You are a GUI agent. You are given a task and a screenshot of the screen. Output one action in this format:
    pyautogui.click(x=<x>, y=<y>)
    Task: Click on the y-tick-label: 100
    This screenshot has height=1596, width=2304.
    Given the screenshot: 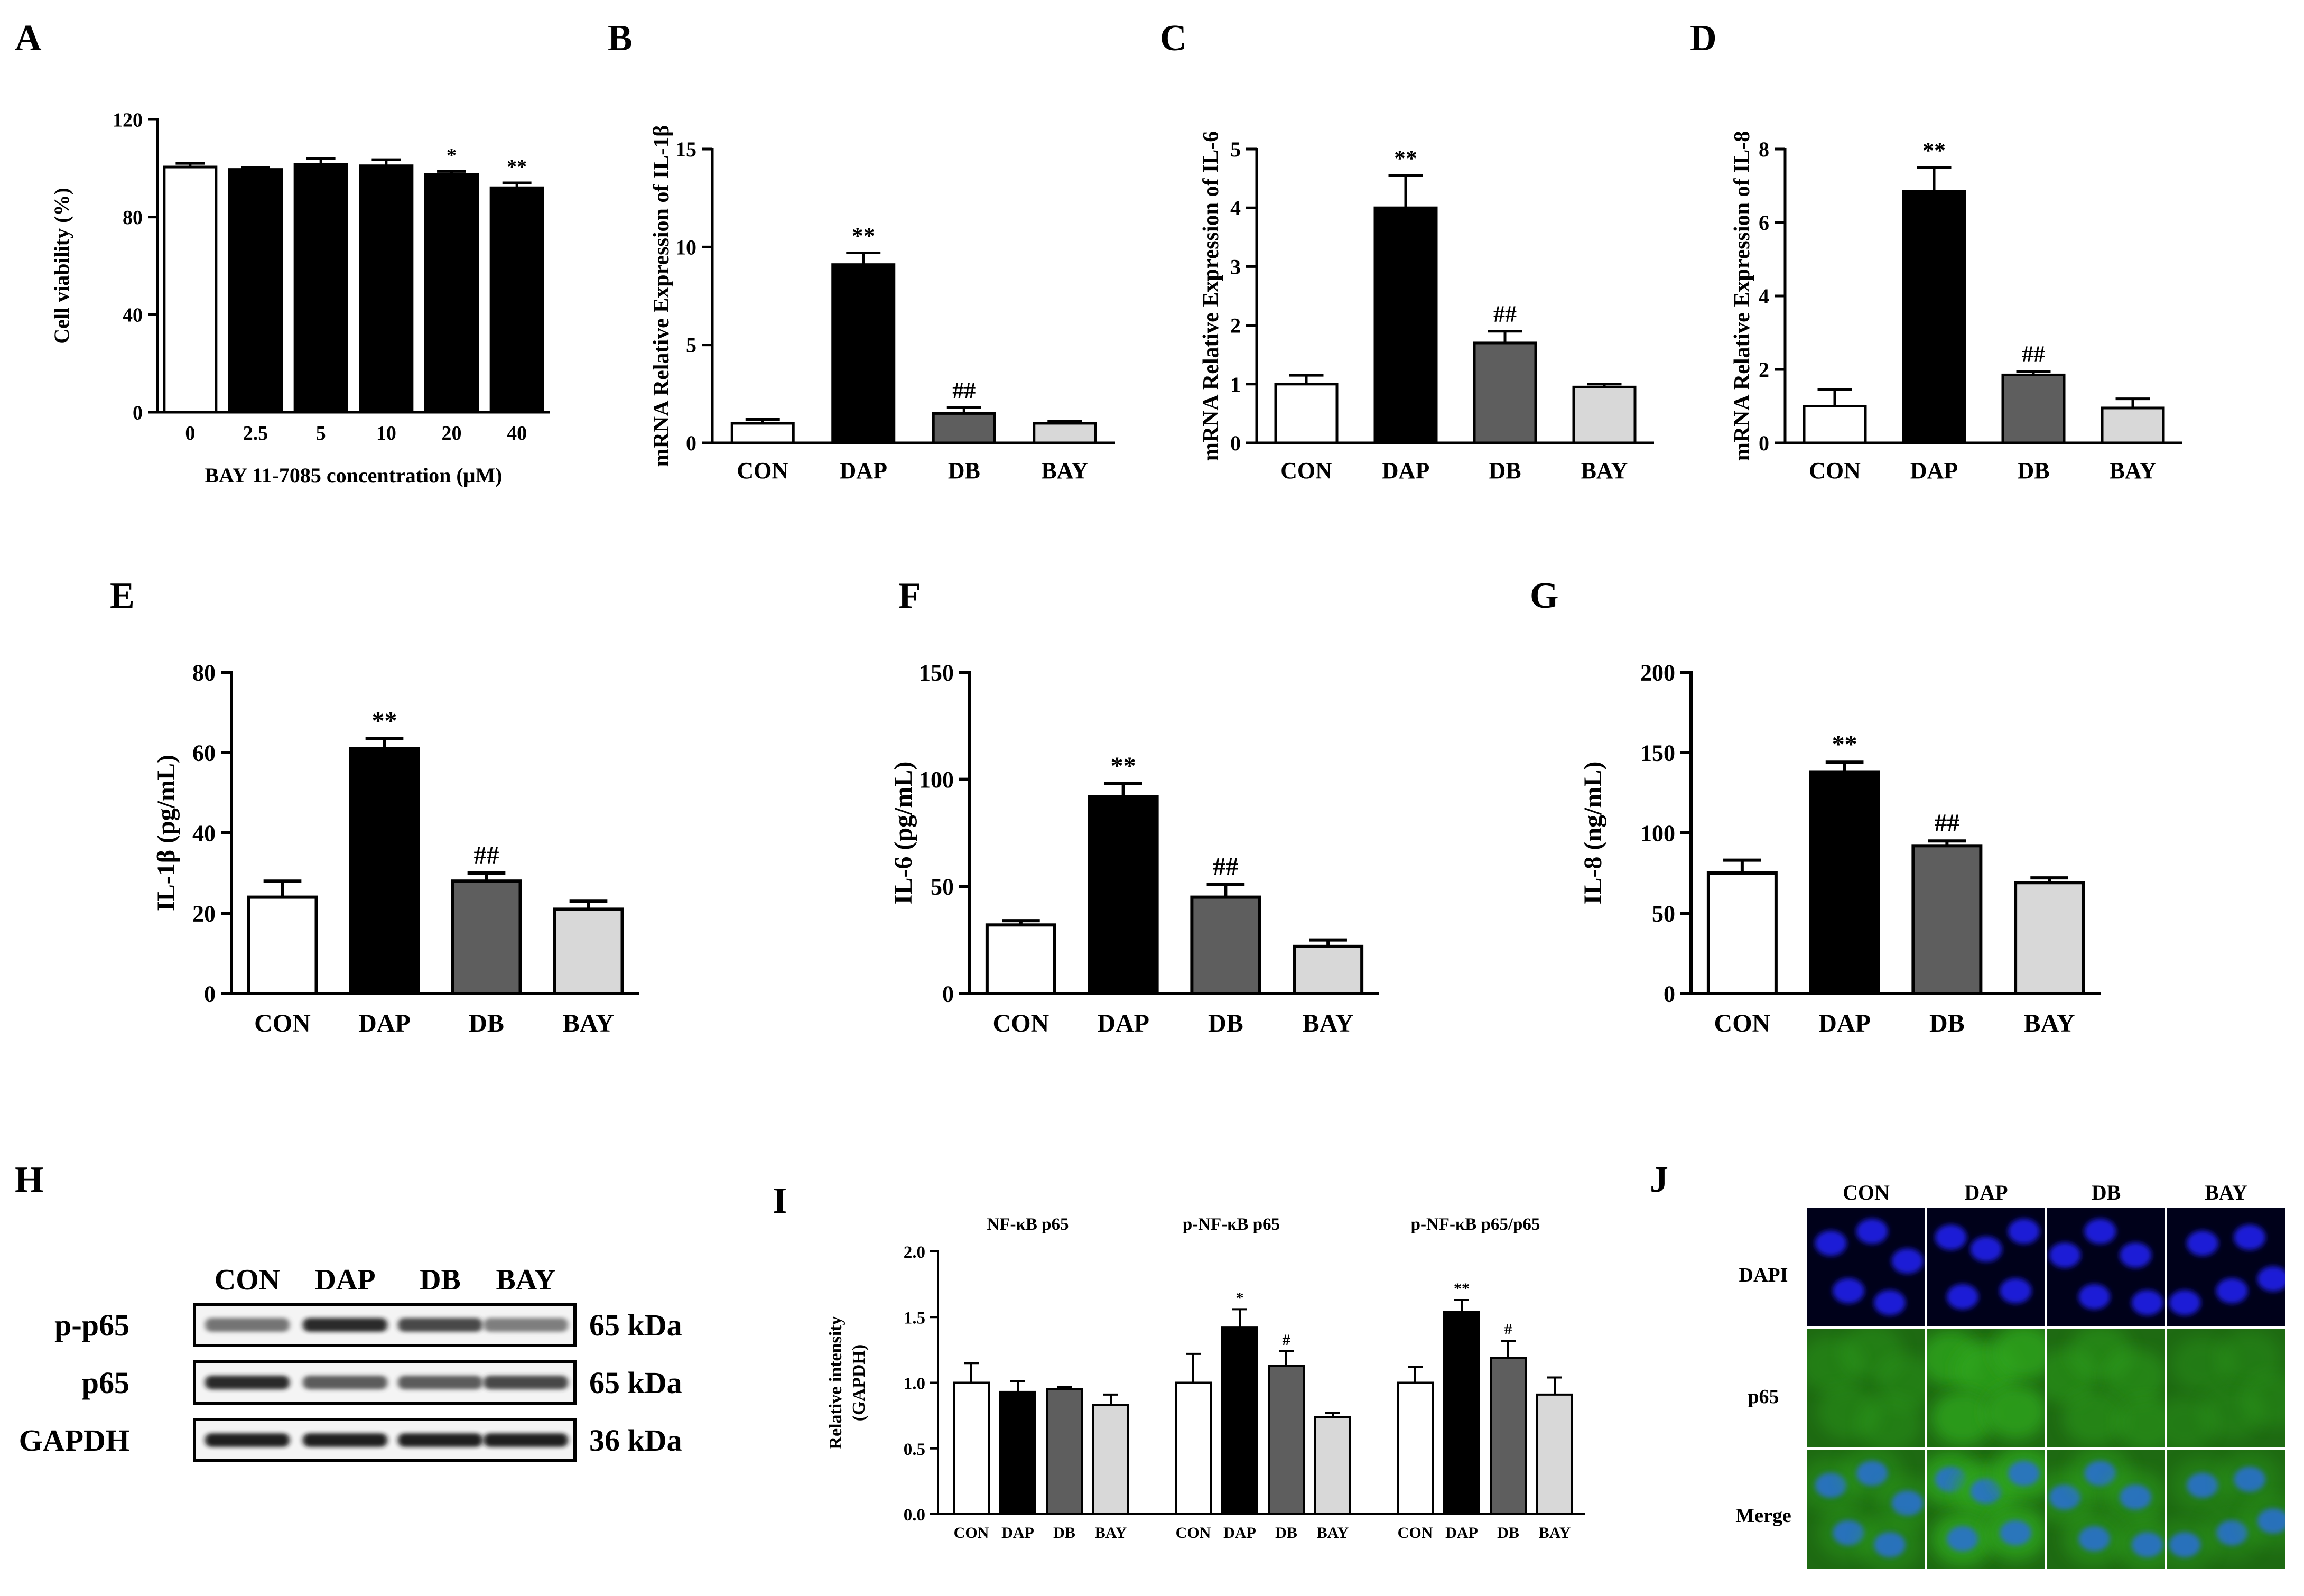 What is the action you would take?
    pyautogui.click(x=1658, y=833)
    